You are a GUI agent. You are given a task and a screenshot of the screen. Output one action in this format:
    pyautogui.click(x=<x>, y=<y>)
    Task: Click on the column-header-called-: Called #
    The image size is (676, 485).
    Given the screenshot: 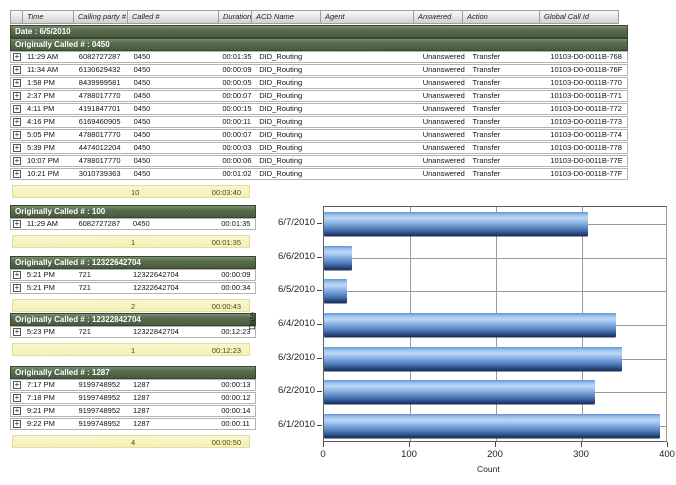 What is the action you would take?
    pyautogui.click(x=173, y=17)
    